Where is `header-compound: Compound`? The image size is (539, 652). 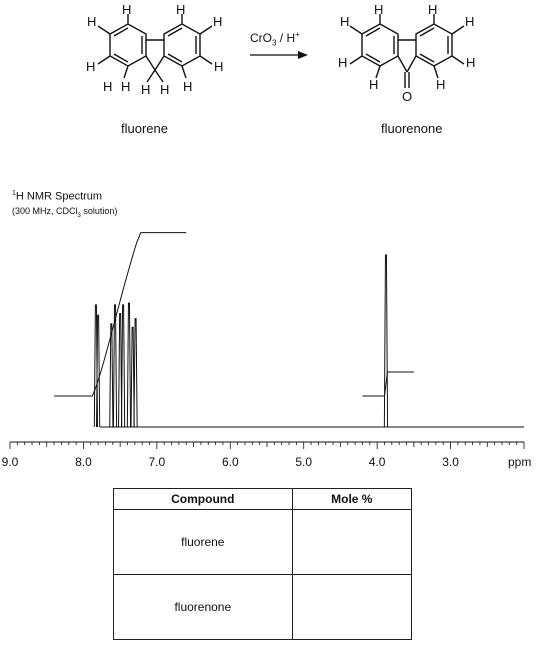 header-compound: Compound is located at coordinates (203, 499).